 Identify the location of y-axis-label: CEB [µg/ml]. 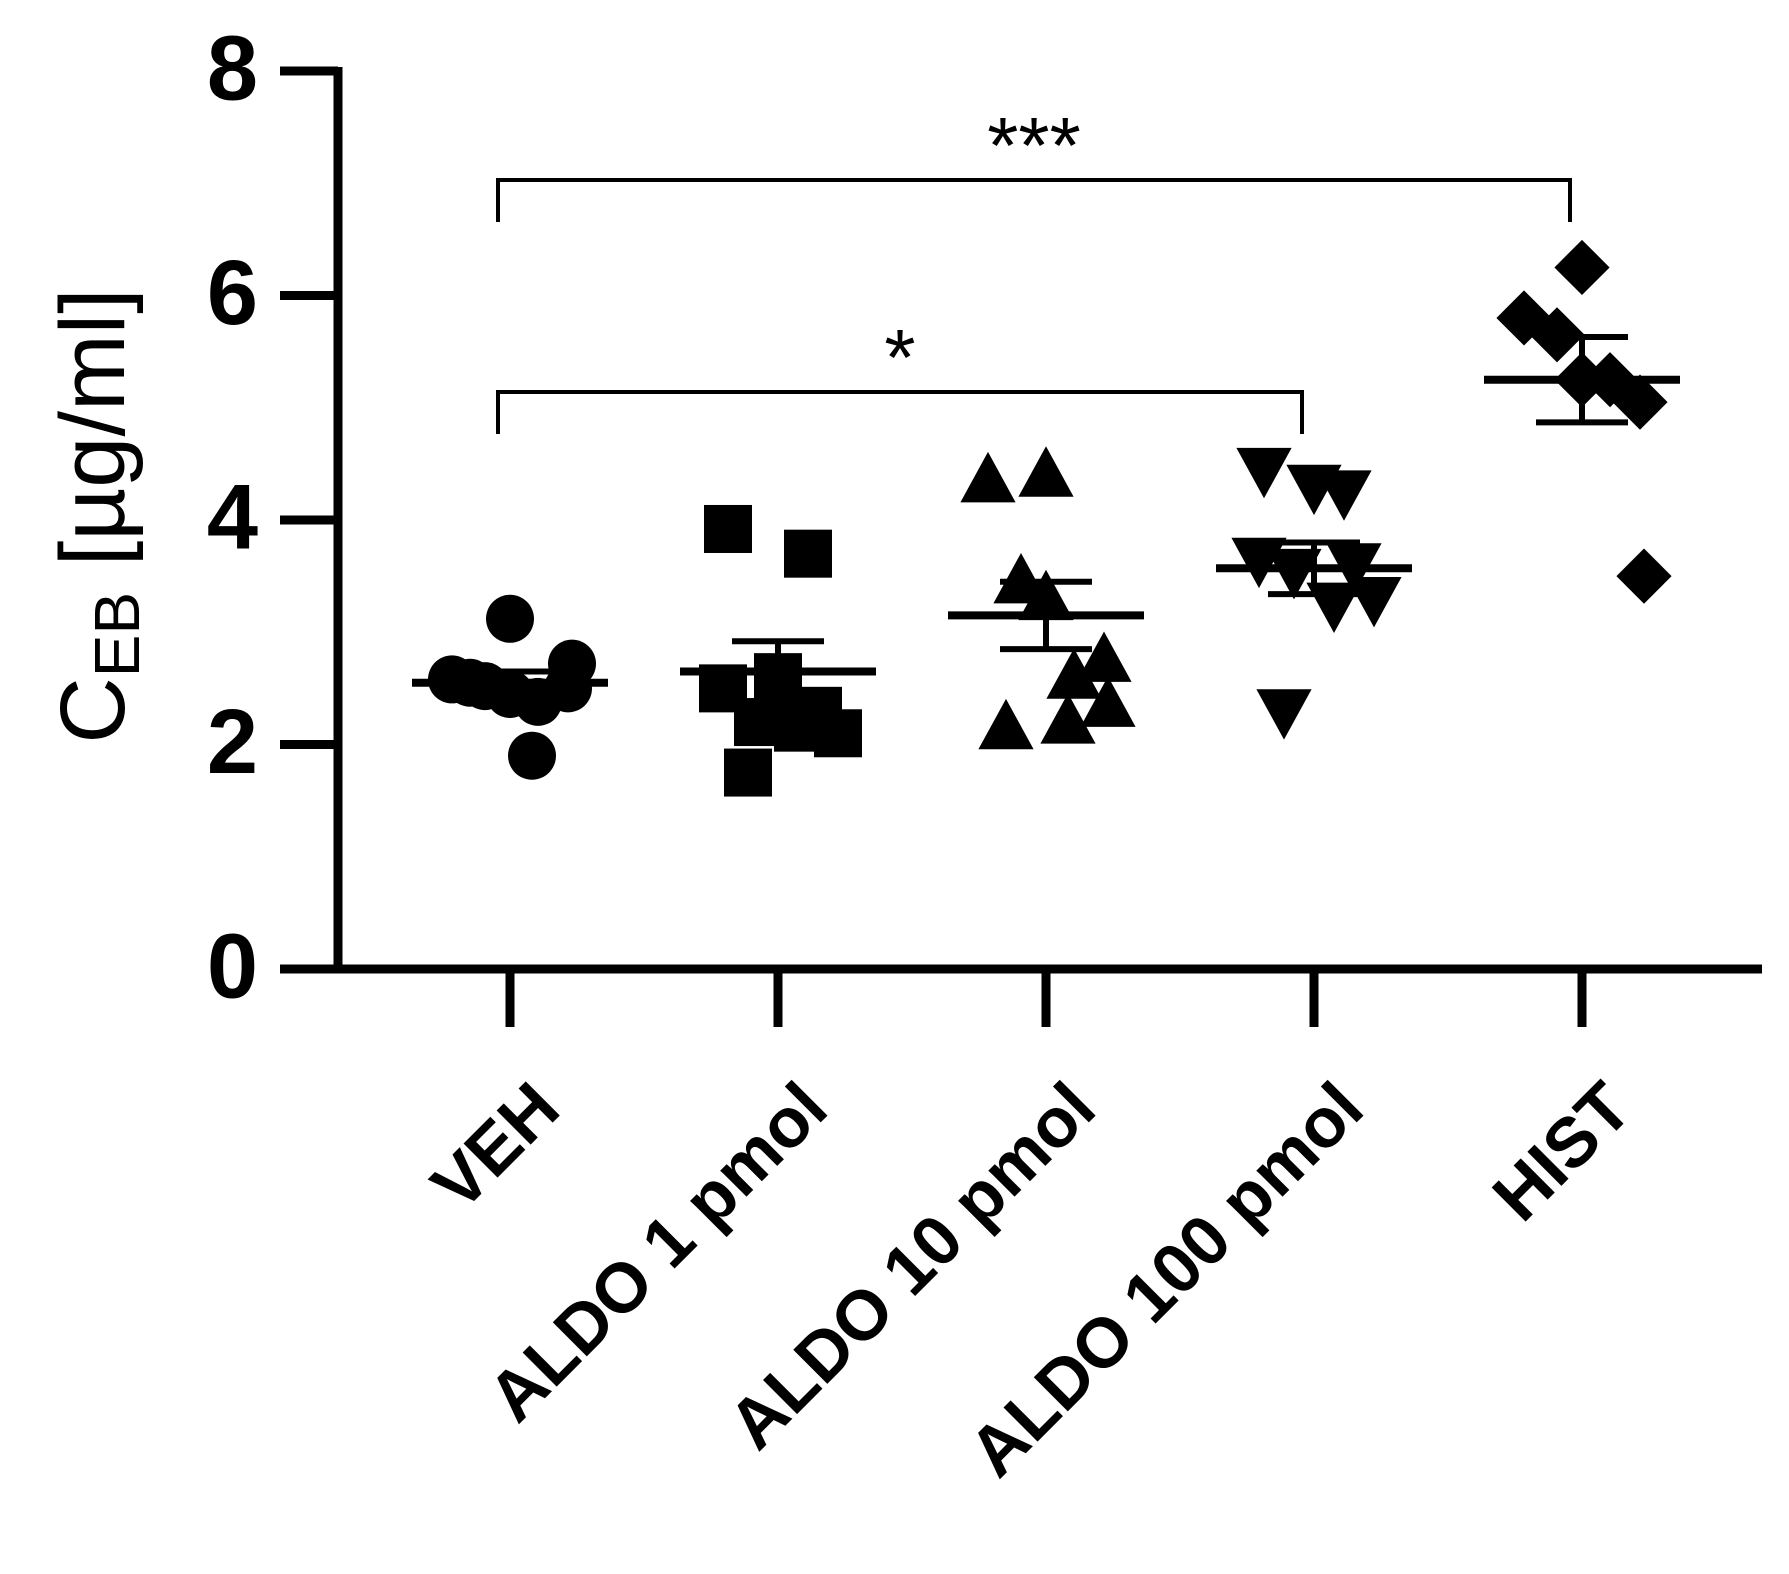
(97, 515).